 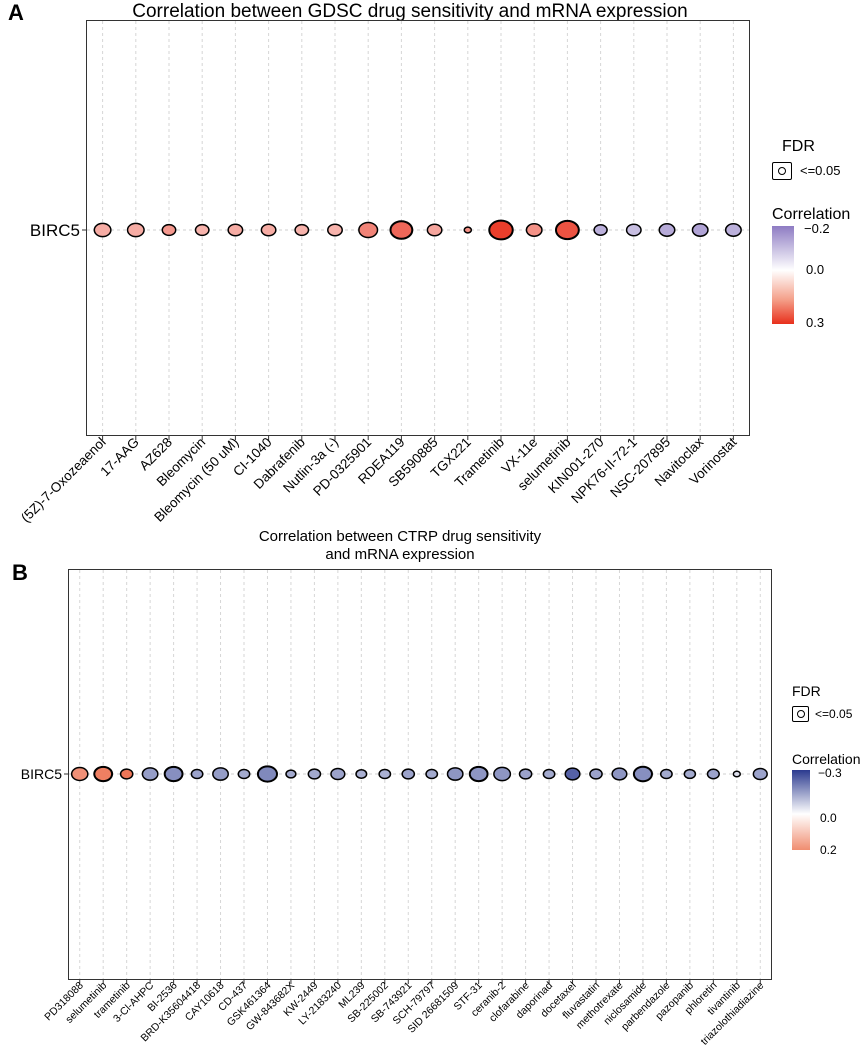 I want to click on panel-b-color-bar, so click(x=801, y=810).